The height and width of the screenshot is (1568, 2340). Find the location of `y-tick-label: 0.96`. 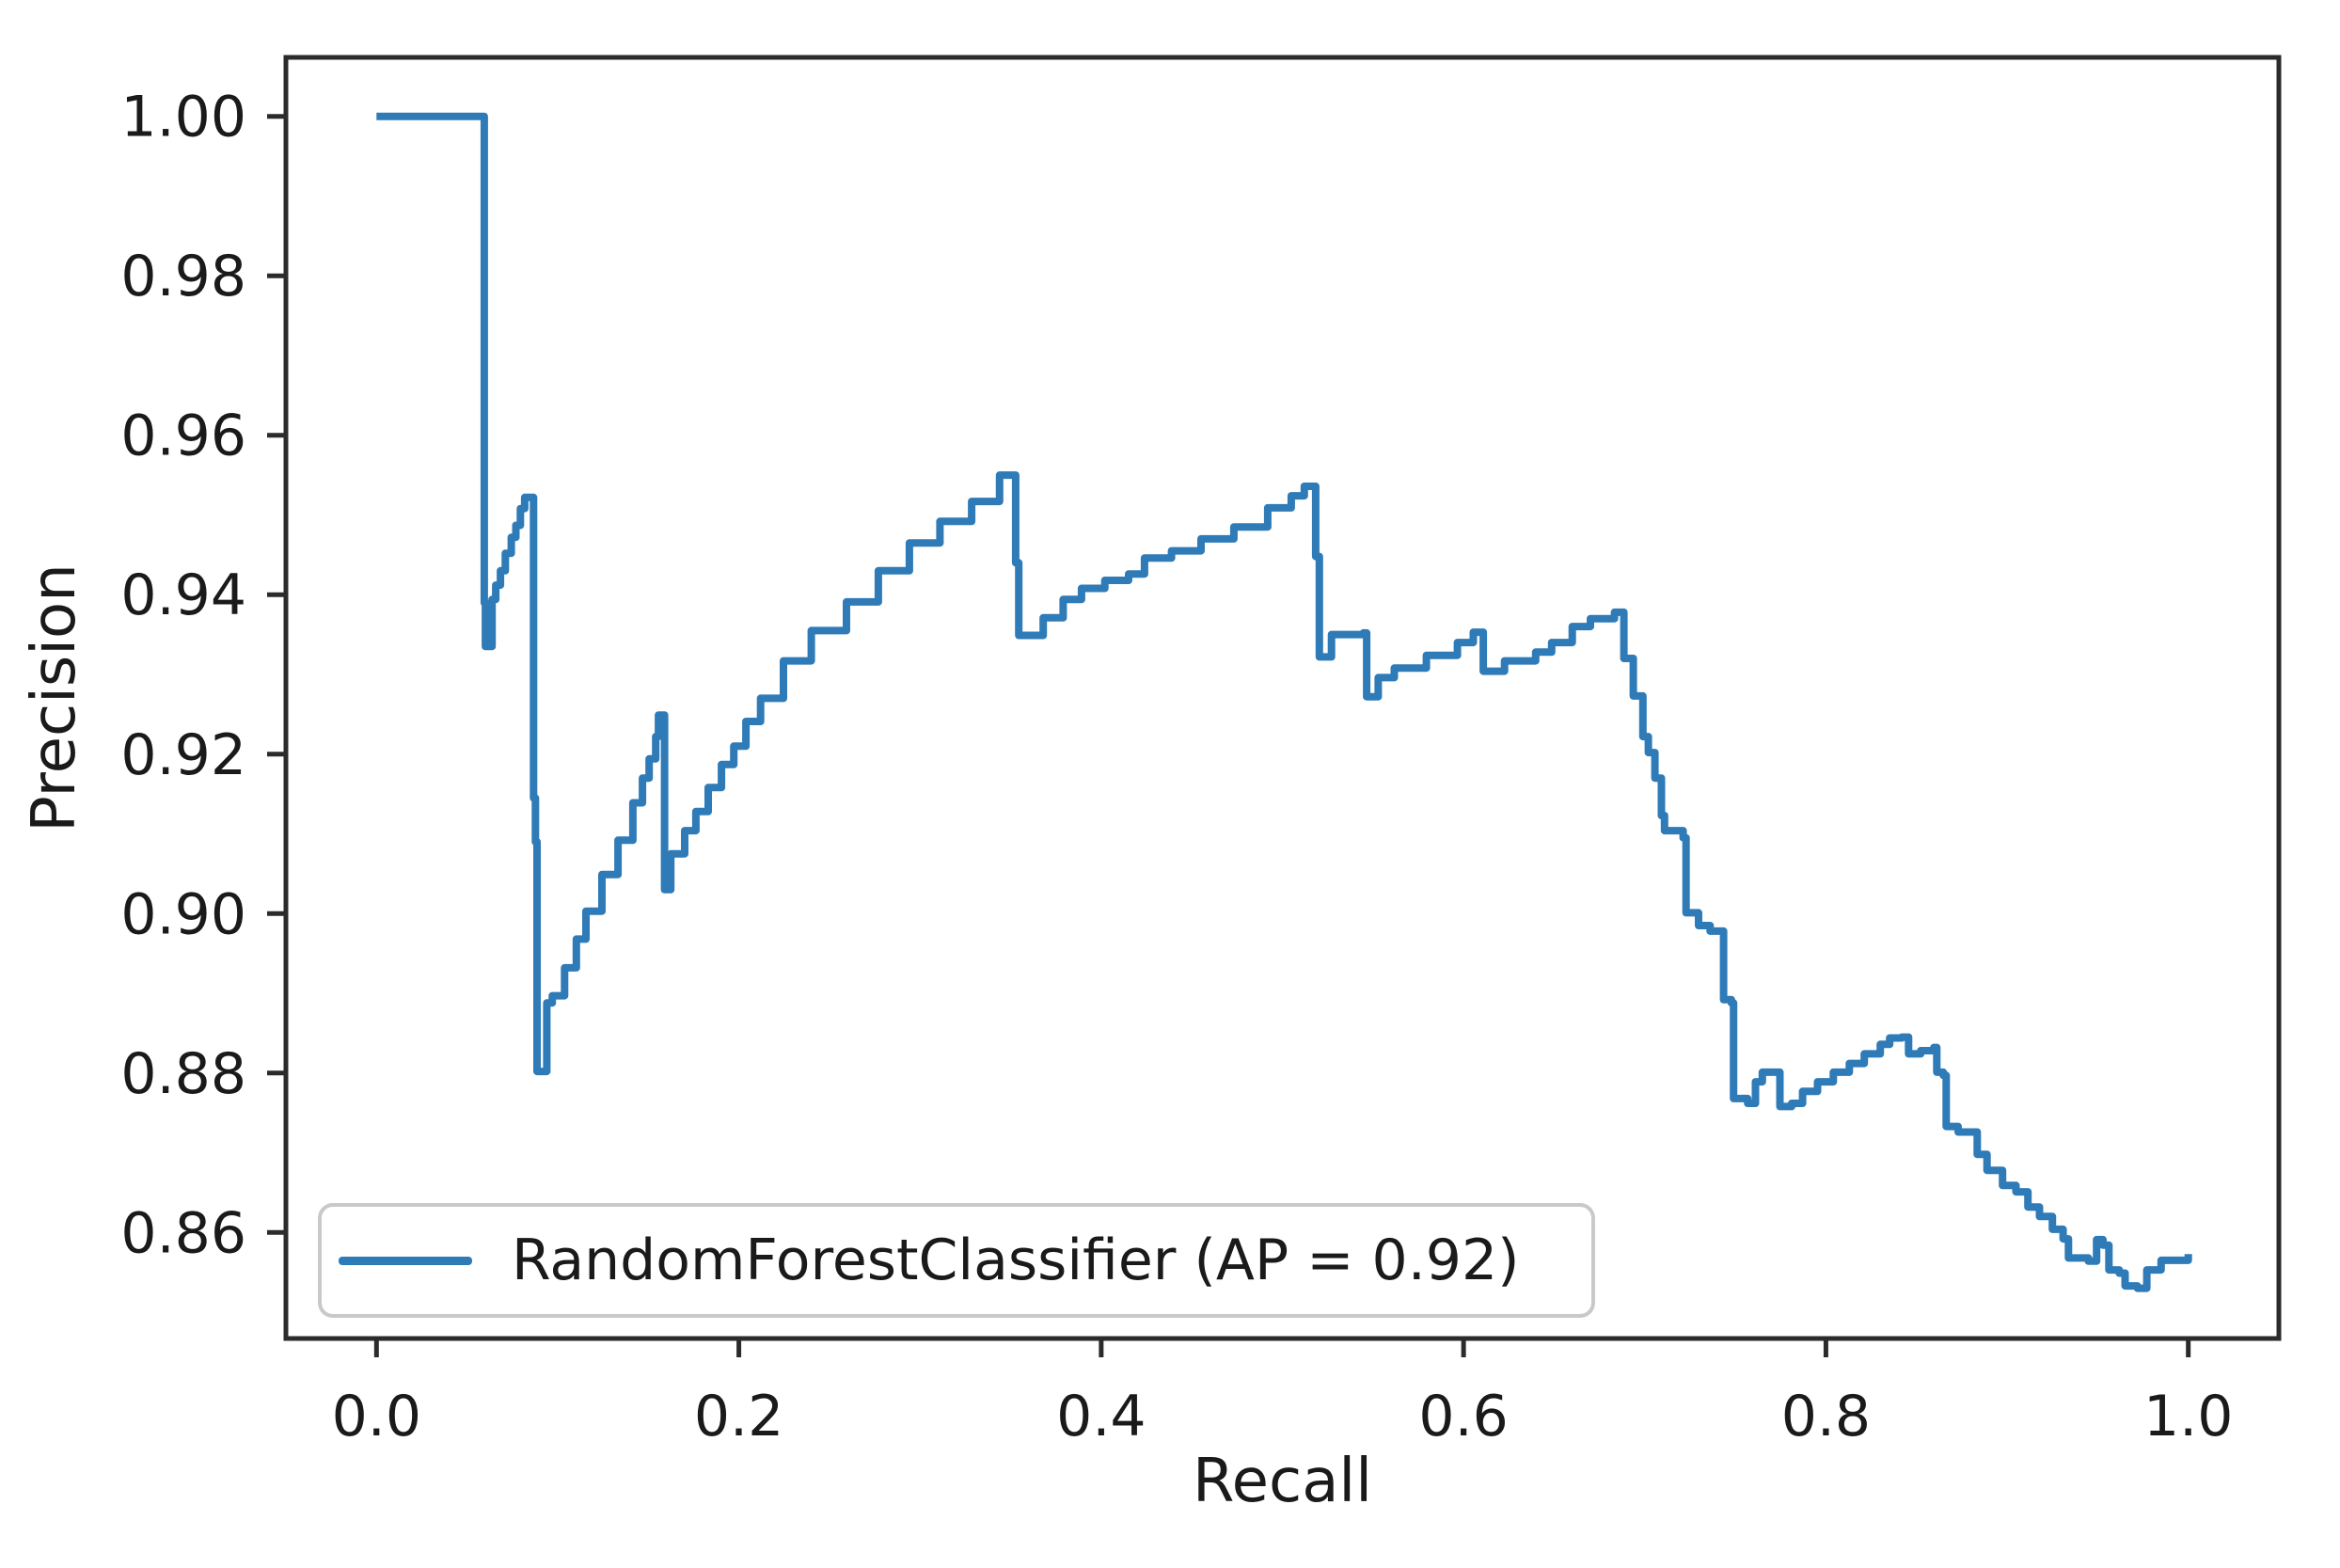

y-tick-label: 0.96 is located at coordinates (183, 436).